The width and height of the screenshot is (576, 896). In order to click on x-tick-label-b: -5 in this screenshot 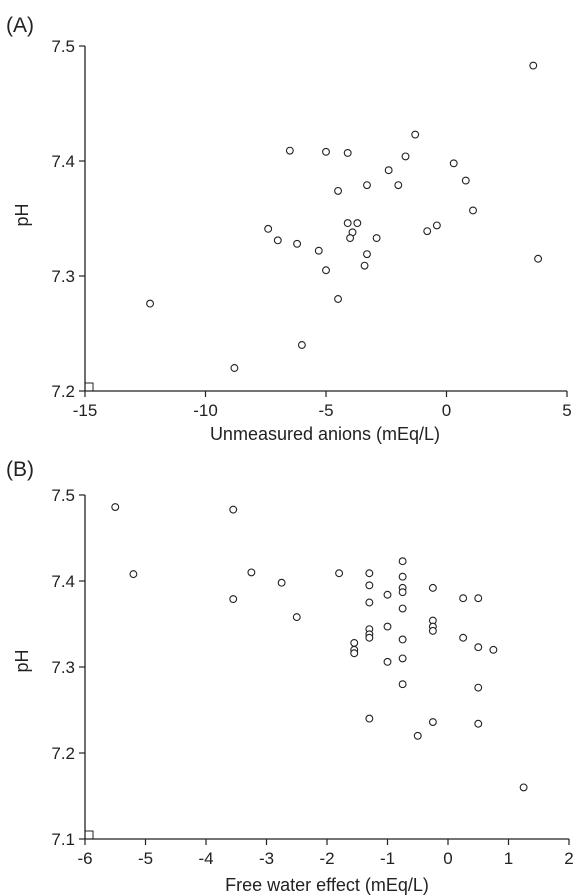, I will do `click(145, 858)`.